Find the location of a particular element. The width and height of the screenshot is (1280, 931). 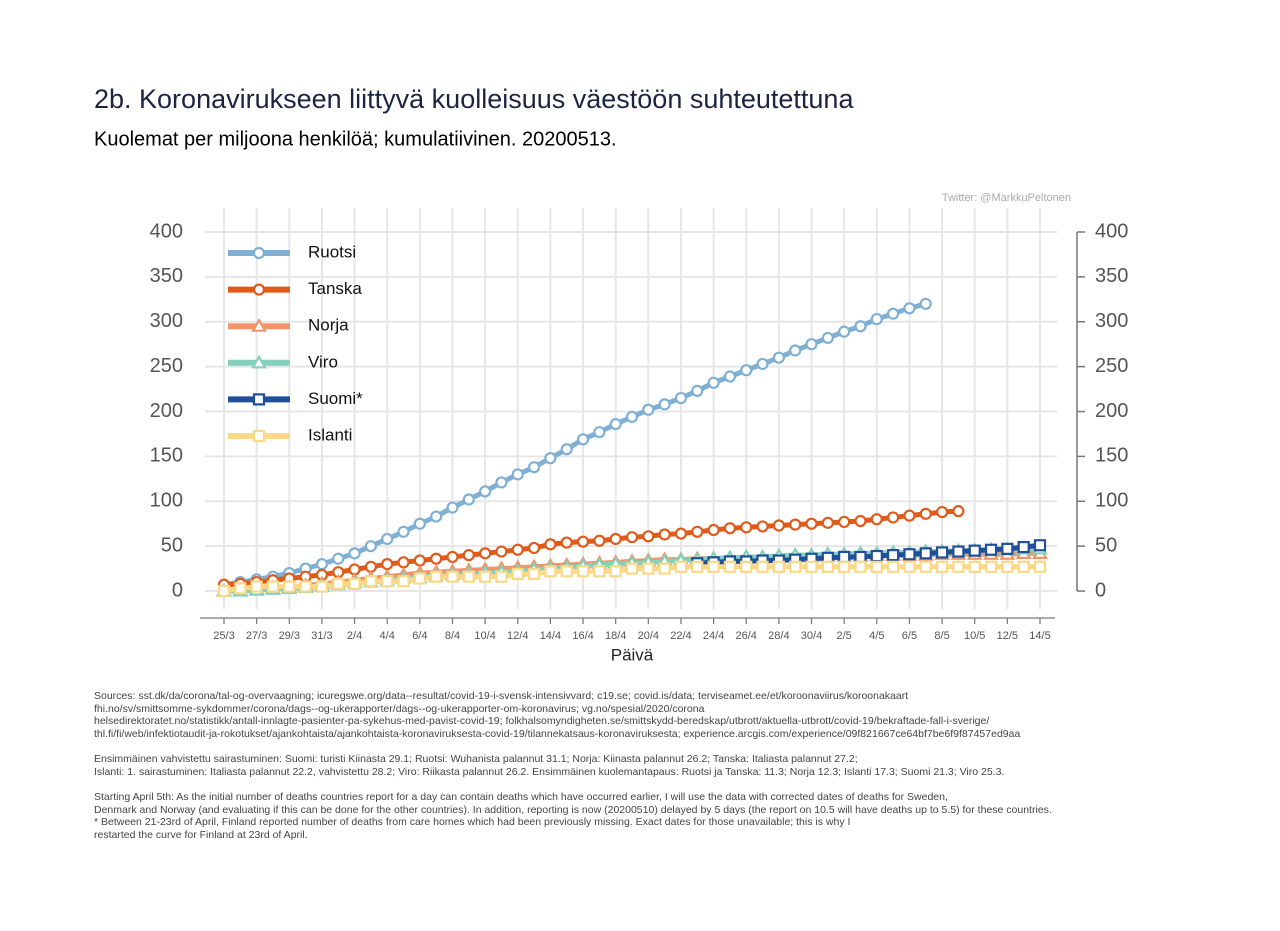

x-tick-label: 20/4 is located at coordinates (648, 636).